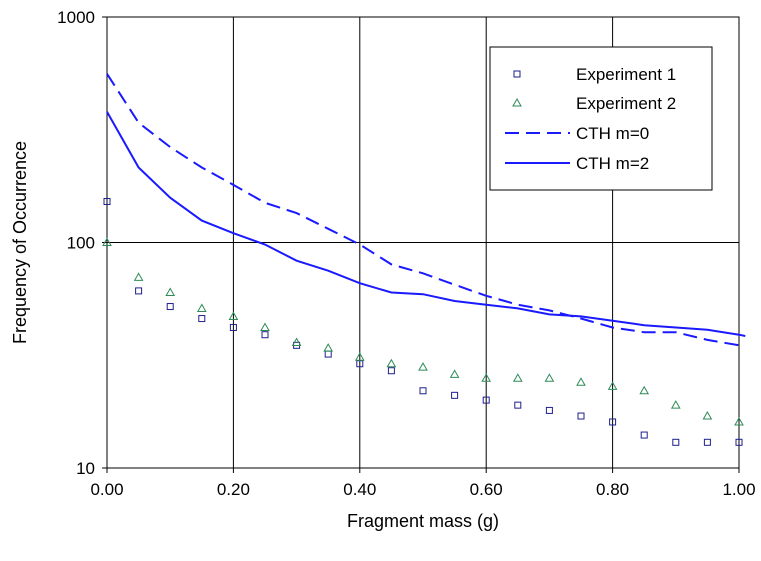  Describe the element at coordinates (612, 489) in the screenshot. I see `x-tick-label: 0.80` at that location.